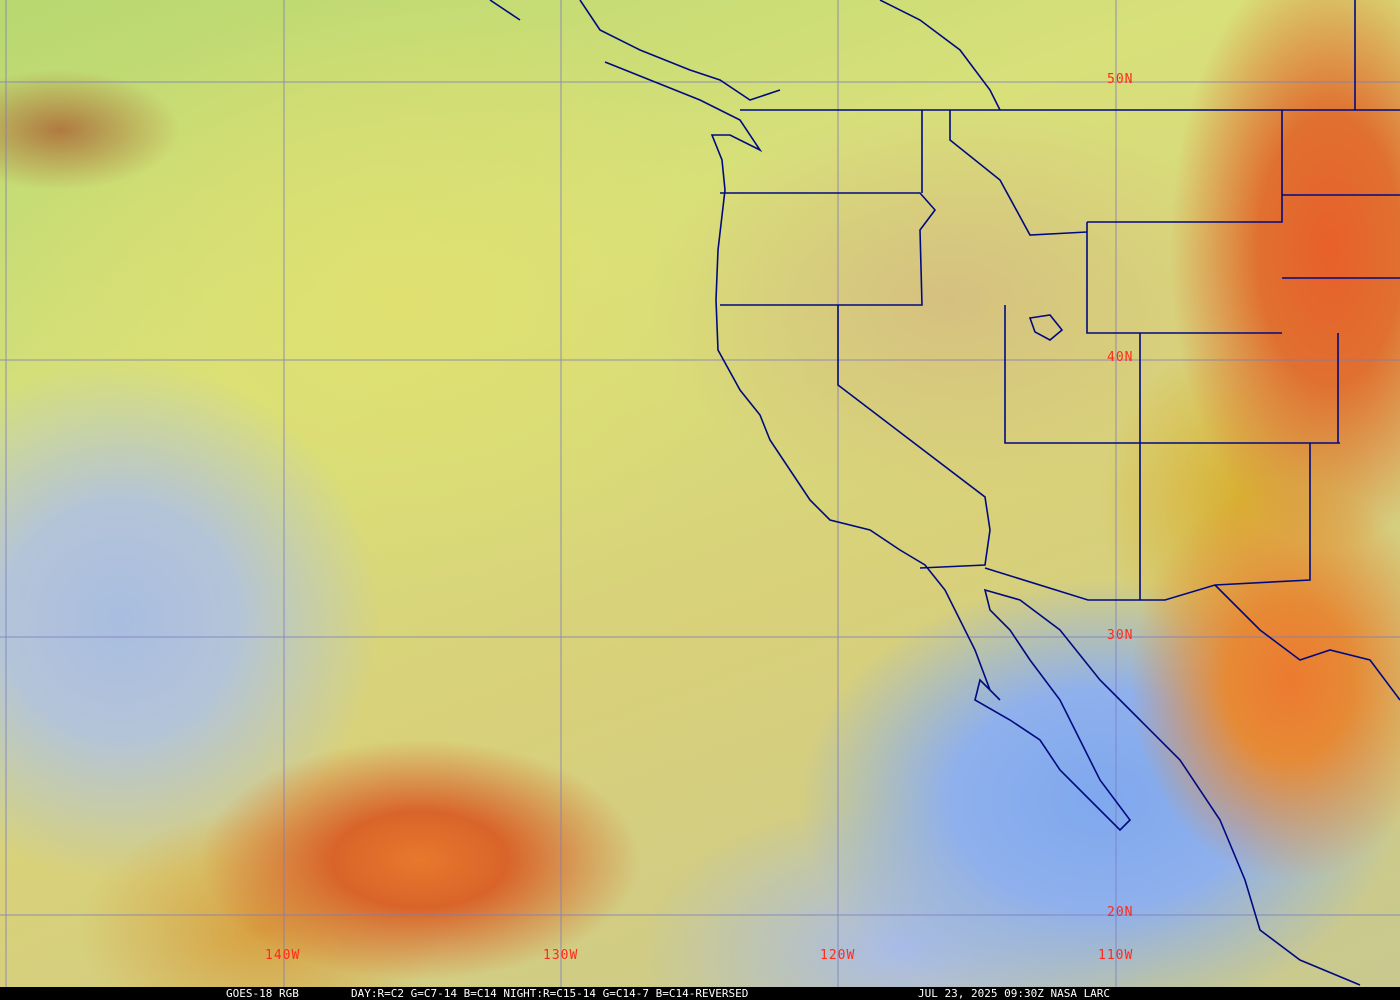 The image size is (1400, 1000). I want to click on lon-label-110w: 110W, so click(1116, 955).